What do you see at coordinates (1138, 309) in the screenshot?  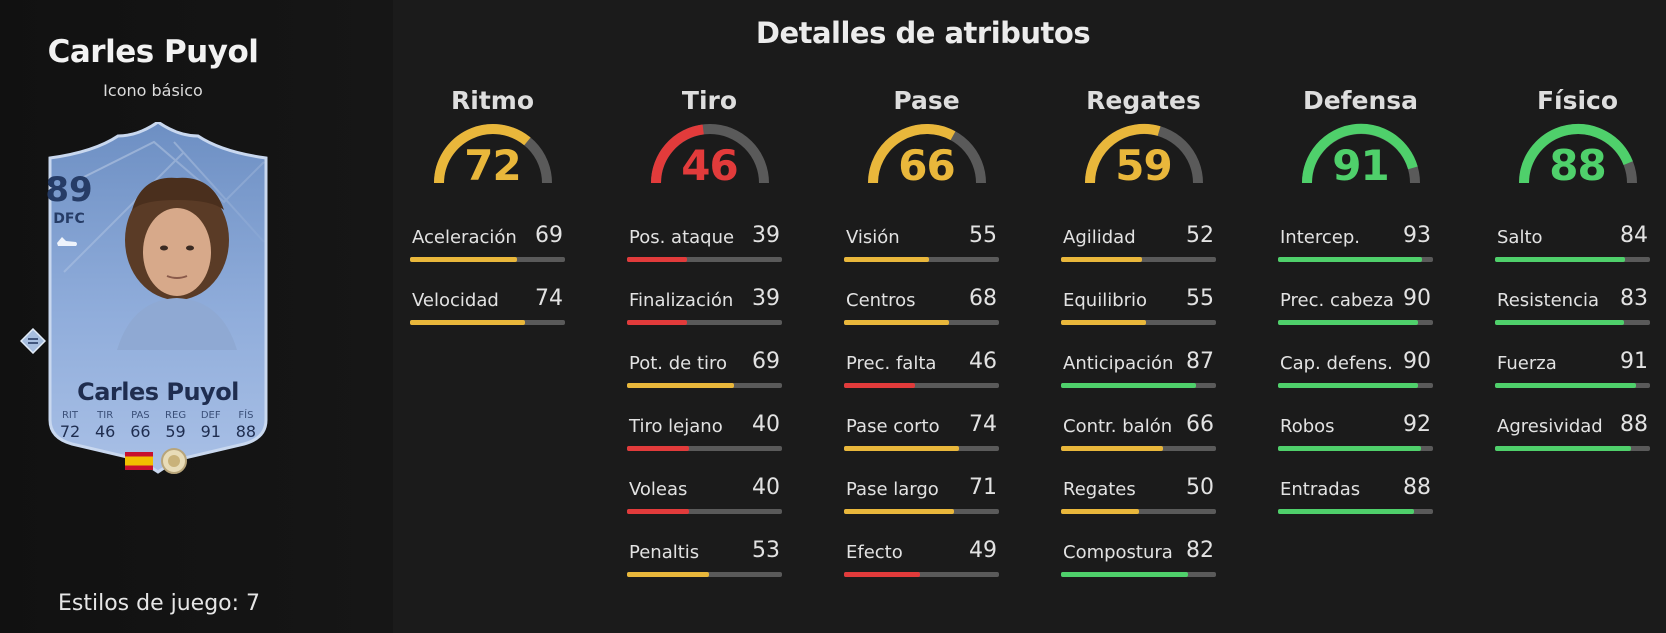 I see `attribute-row: Equilibrio 55` at bounding box center [1138, 309].